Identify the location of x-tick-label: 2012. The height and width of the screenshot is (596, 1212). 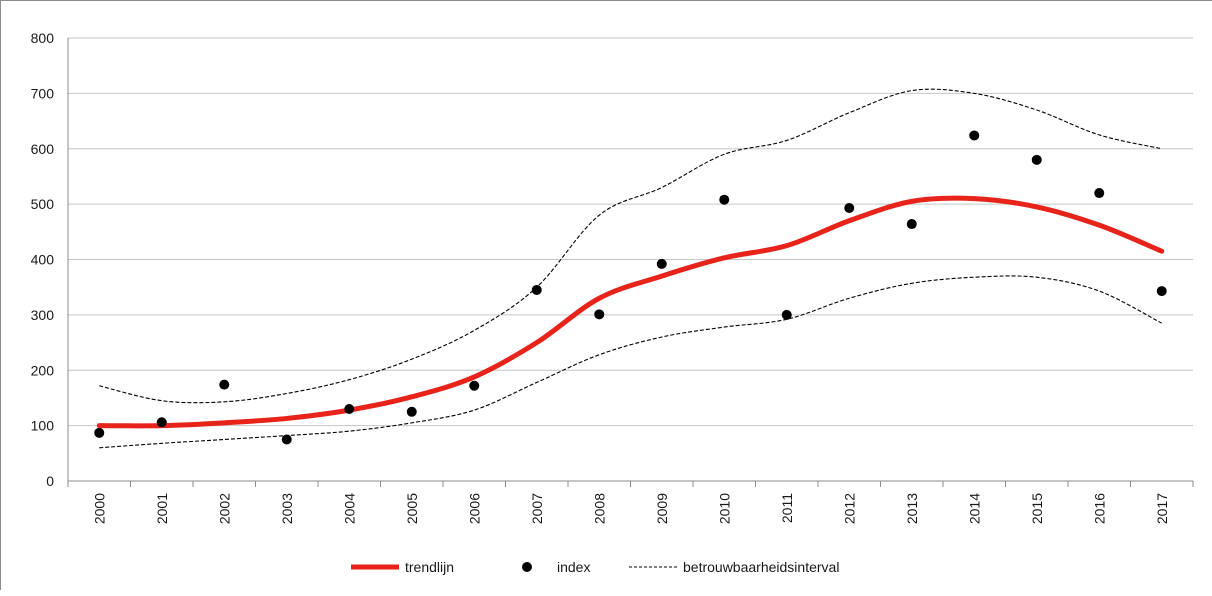
(849, 508).